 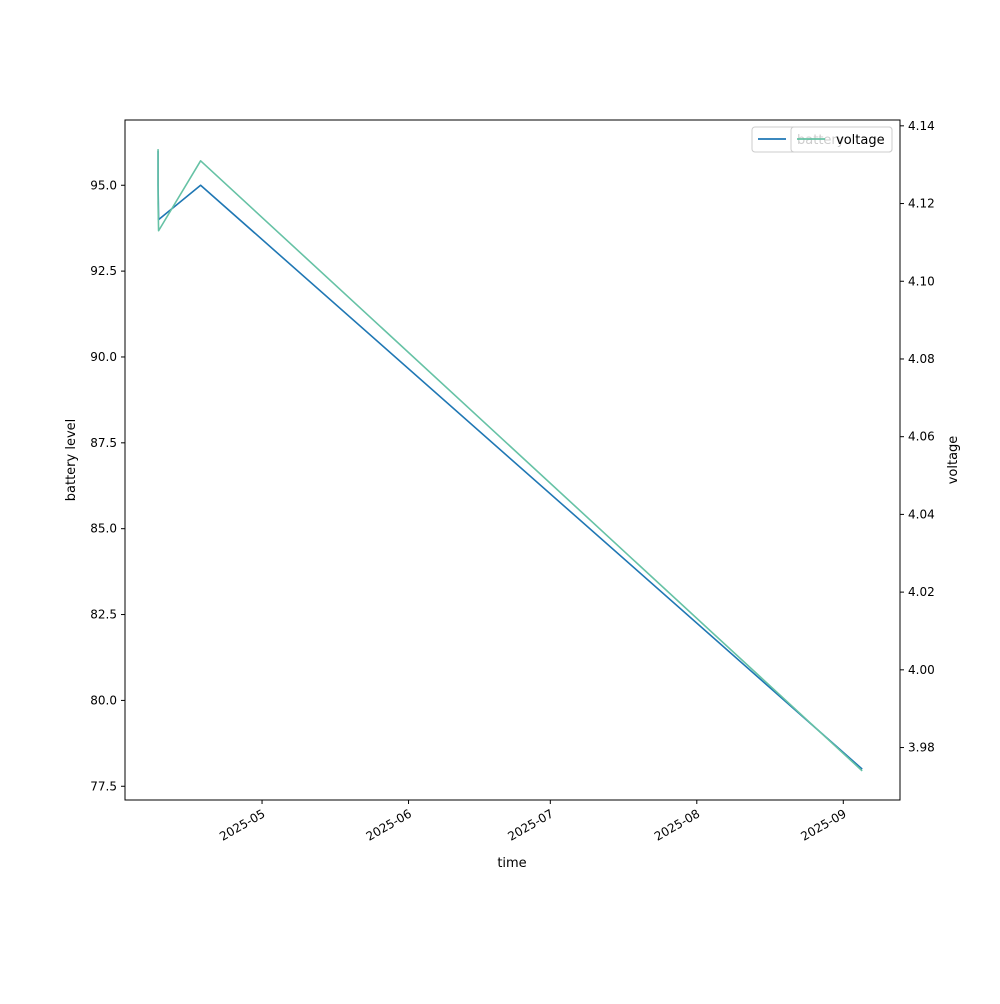 I want to click on x-tick-label: 2025-08, so click(x=677, y=824).